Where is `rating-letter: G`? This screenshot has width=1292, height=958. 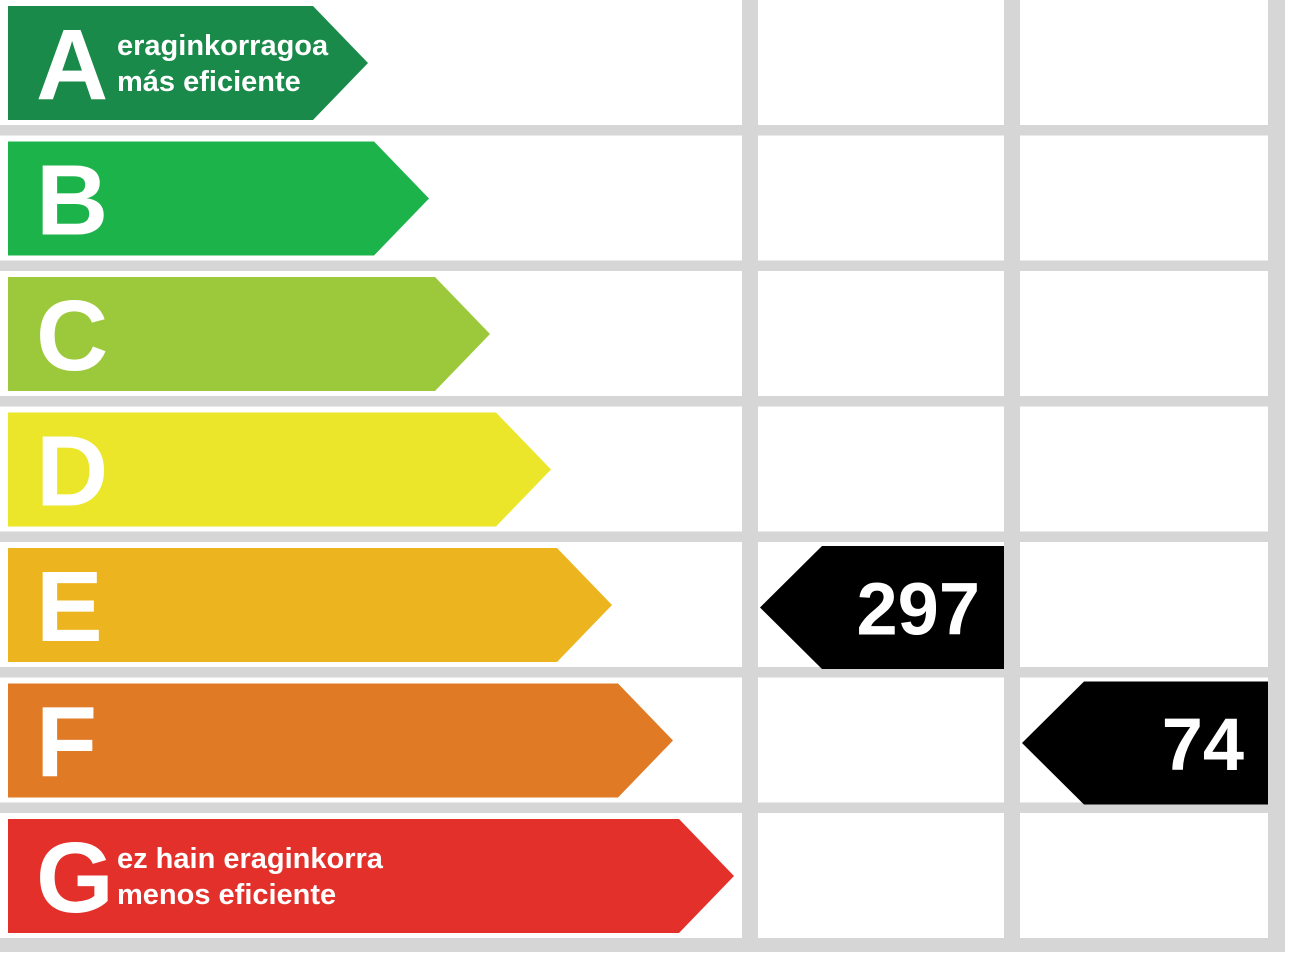 rating-letter: G is located at coordinates (75, 878).